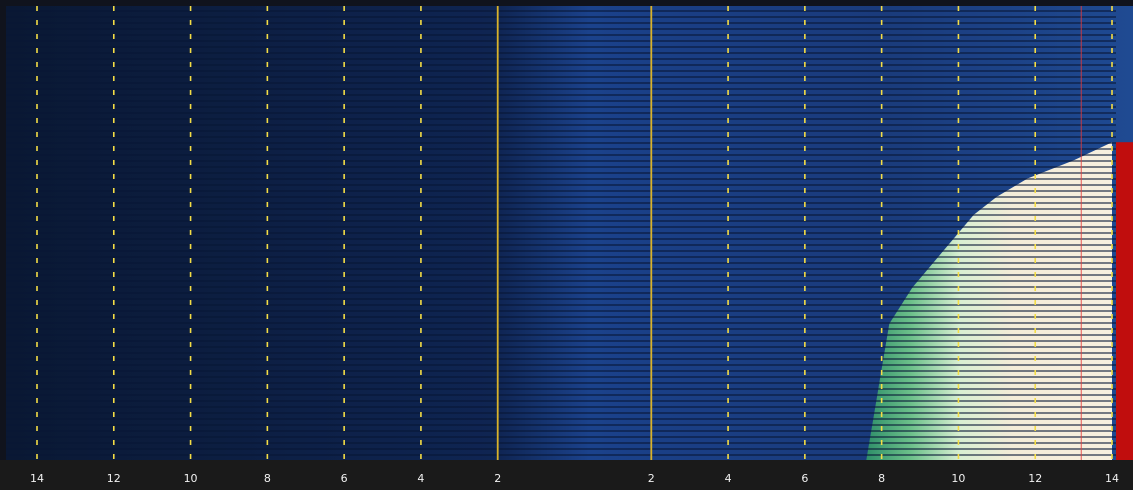  I want to click on tick-labels: 14 12 10 8 6 4 2 2 4 6 8 10 12 14, so click(574, 478).